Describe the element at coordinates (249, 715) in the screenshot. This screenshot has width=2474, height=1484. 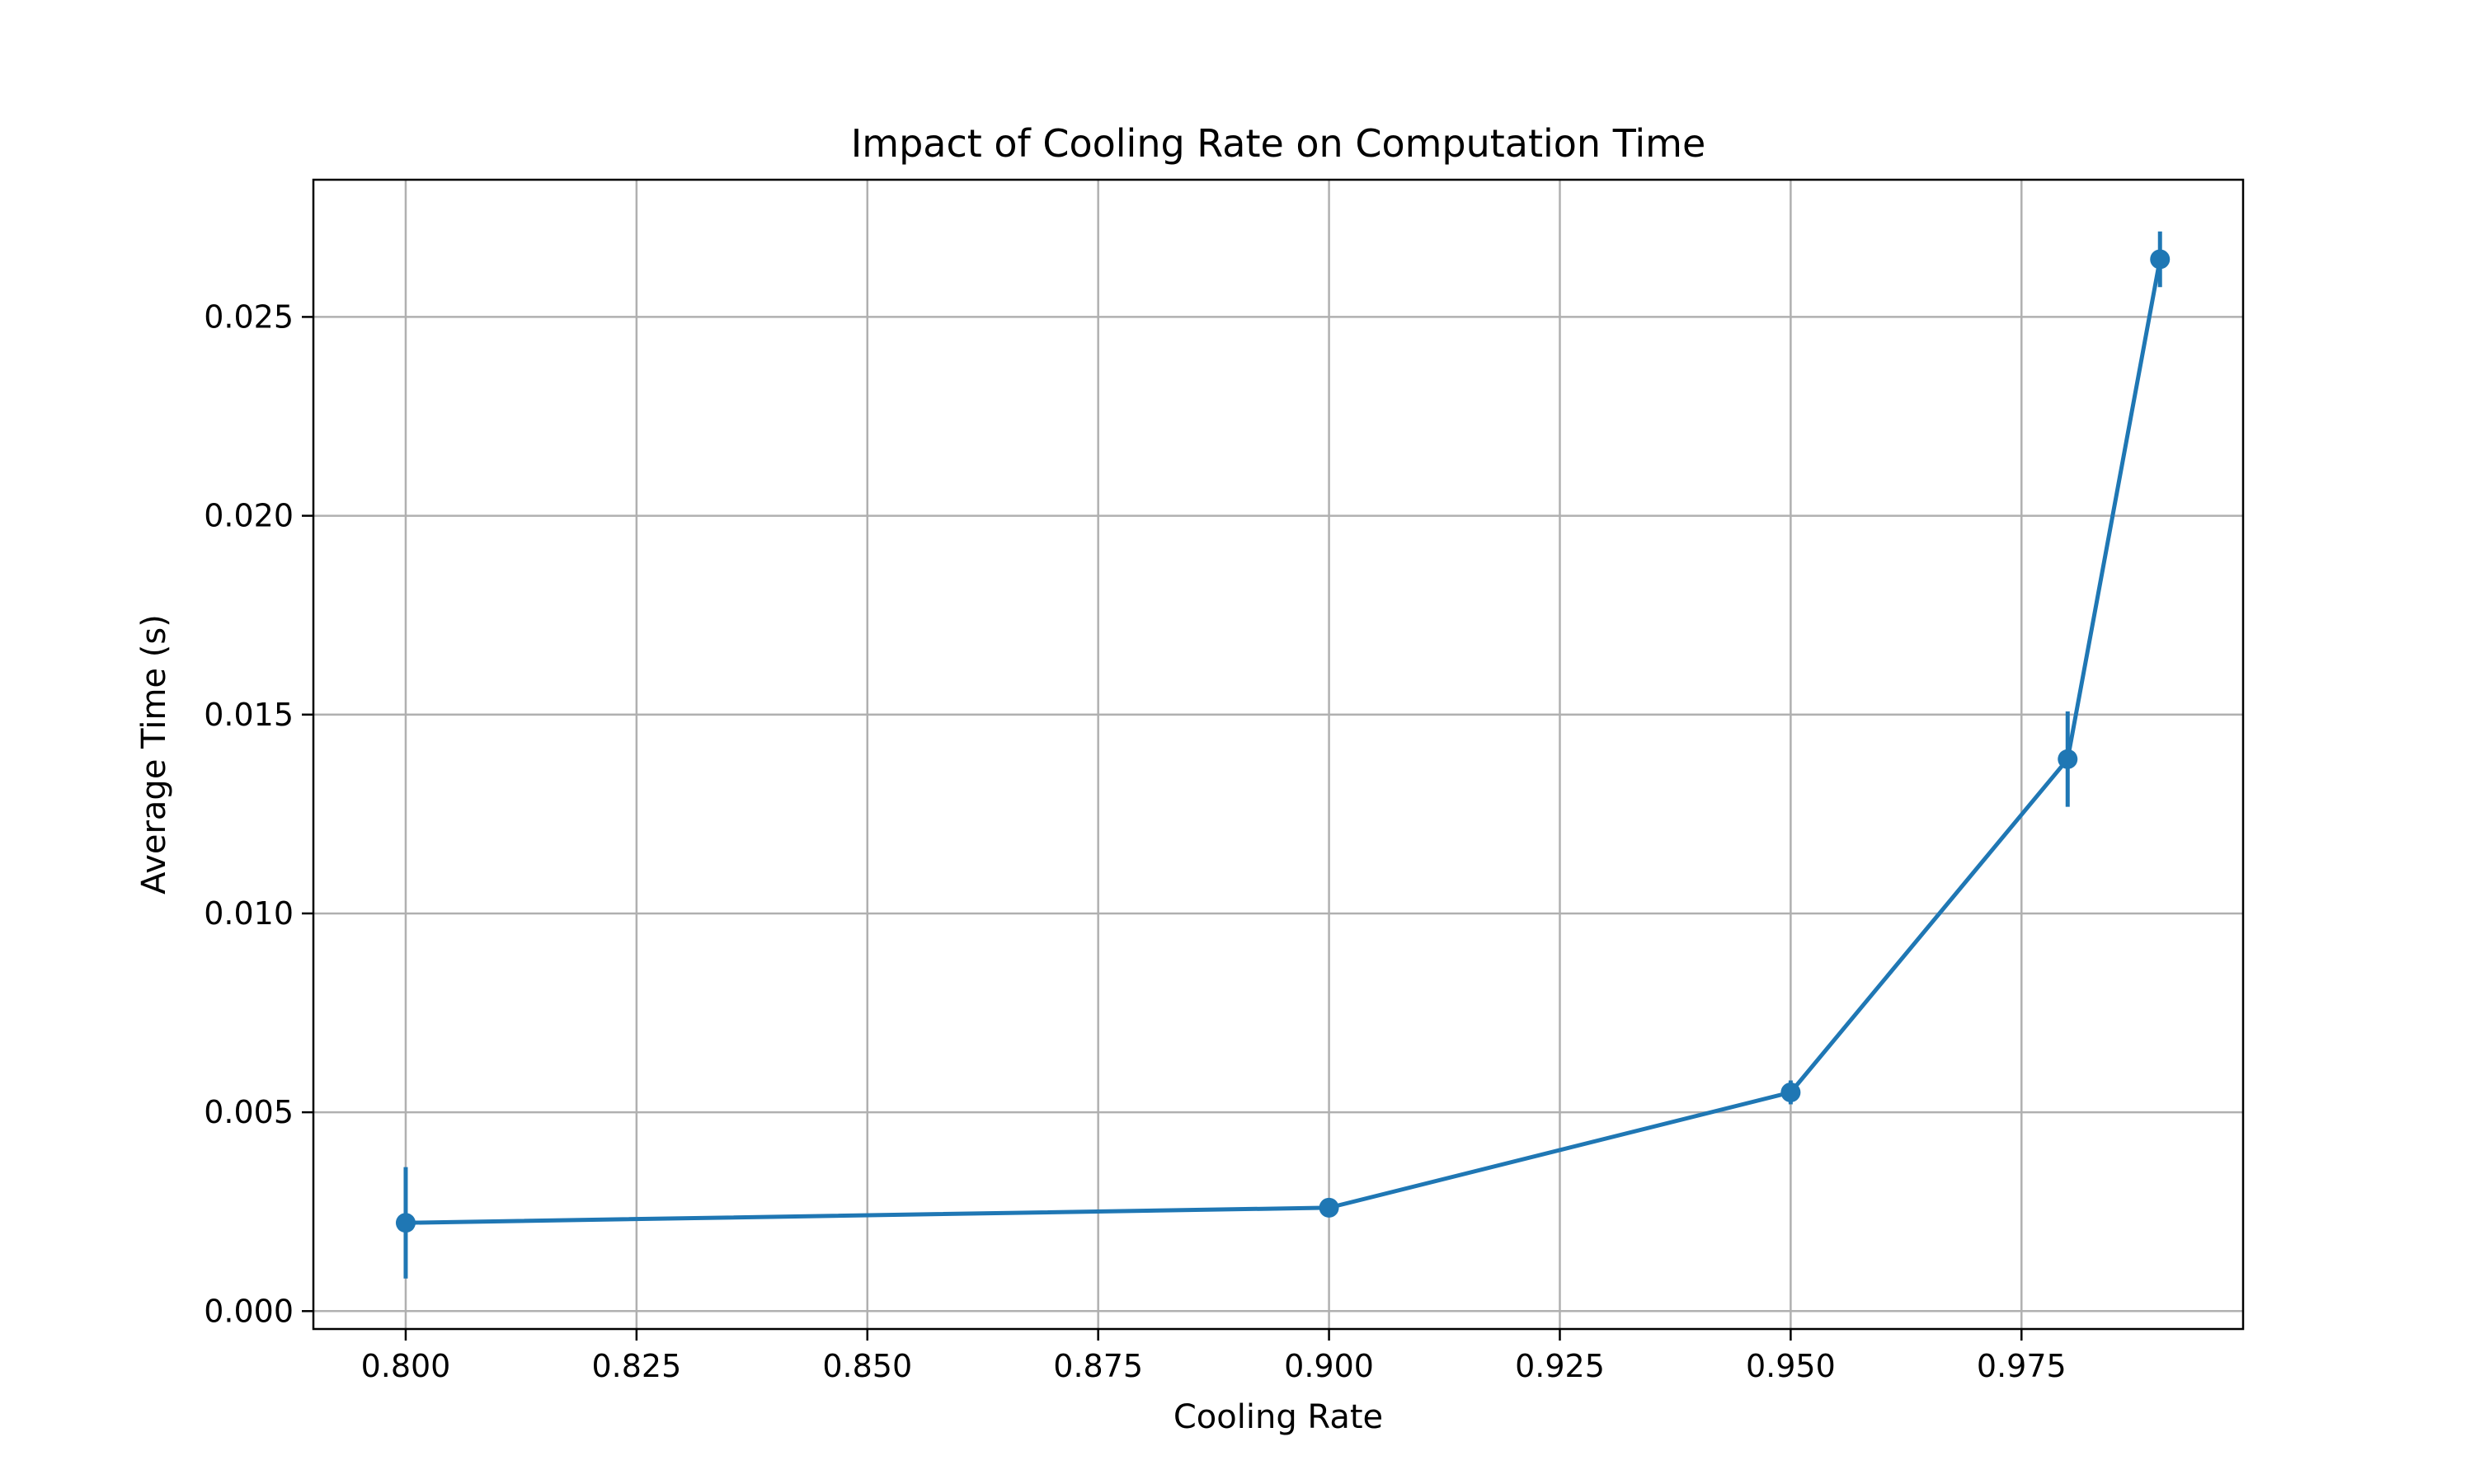
I see `y-tick-label: 0.015` at that location.